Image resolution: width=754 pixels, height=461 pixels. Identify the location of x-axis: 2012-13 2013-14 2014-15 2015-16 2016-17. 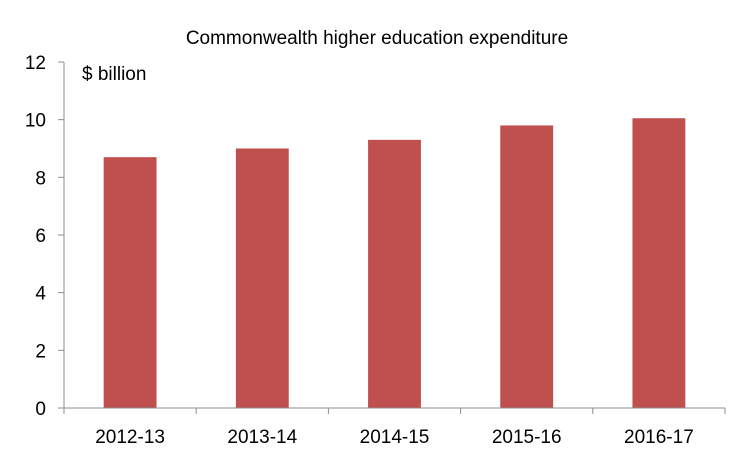
(394, 427).